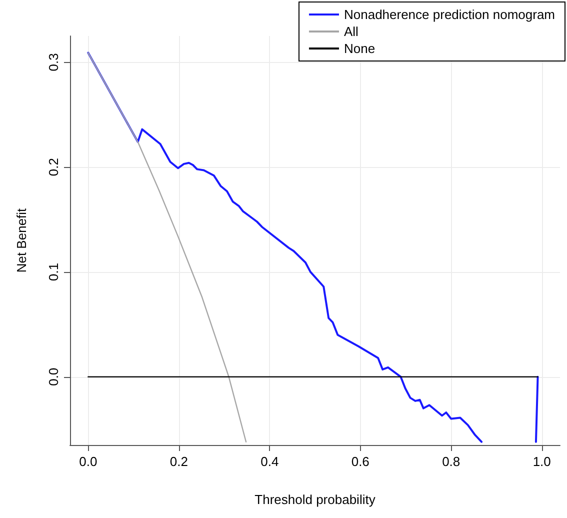  What do you see at coordinates (88, 461) in the screenshot?
I see `x-tick-label: 0.0` at bounding box center [88, 461].